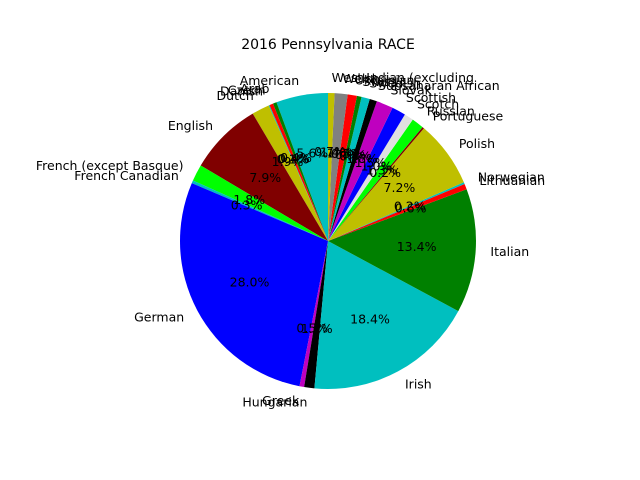 The width and height of the screenshot is (640, 480). What do you see at coordinates (330, 151) in the screenshot?
I see `slice-percent-west-indian-excluding: 0.7%` at bounding box center [330, 151].